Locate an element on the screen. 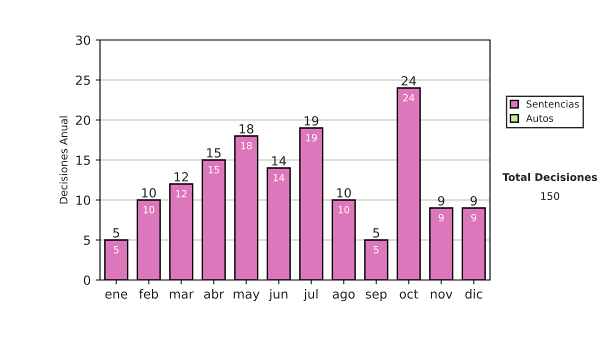  x-tick-label: jun is located at coordinates (278, 295).